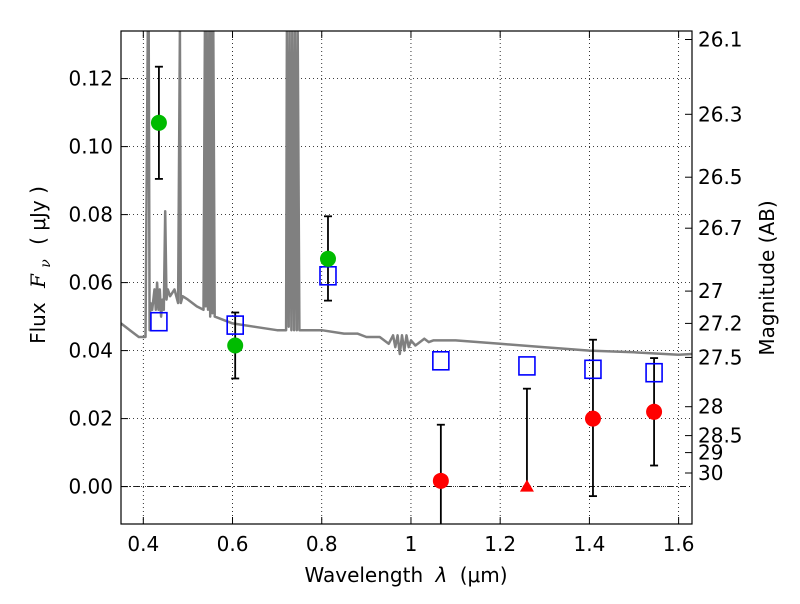 The height and width of the screenshot is (604, 800). Describe the element at coordinates (363, 575) in the screenshot. I see `x-axis-label-prefix: Wavelength` at that location.